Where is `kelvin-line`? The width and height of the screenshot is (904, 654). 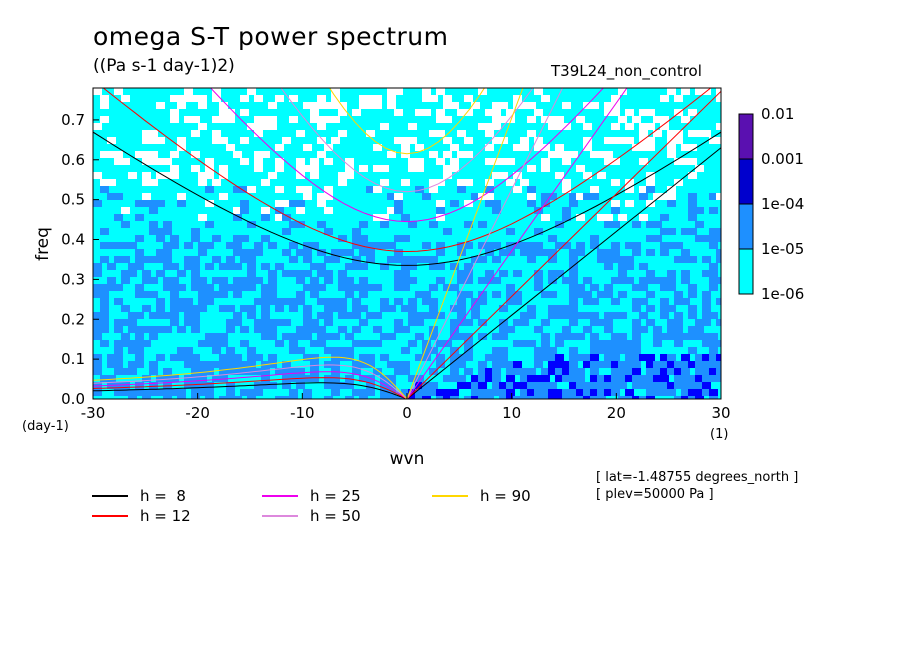 kelvin-line is located at coordinates (485, 243).